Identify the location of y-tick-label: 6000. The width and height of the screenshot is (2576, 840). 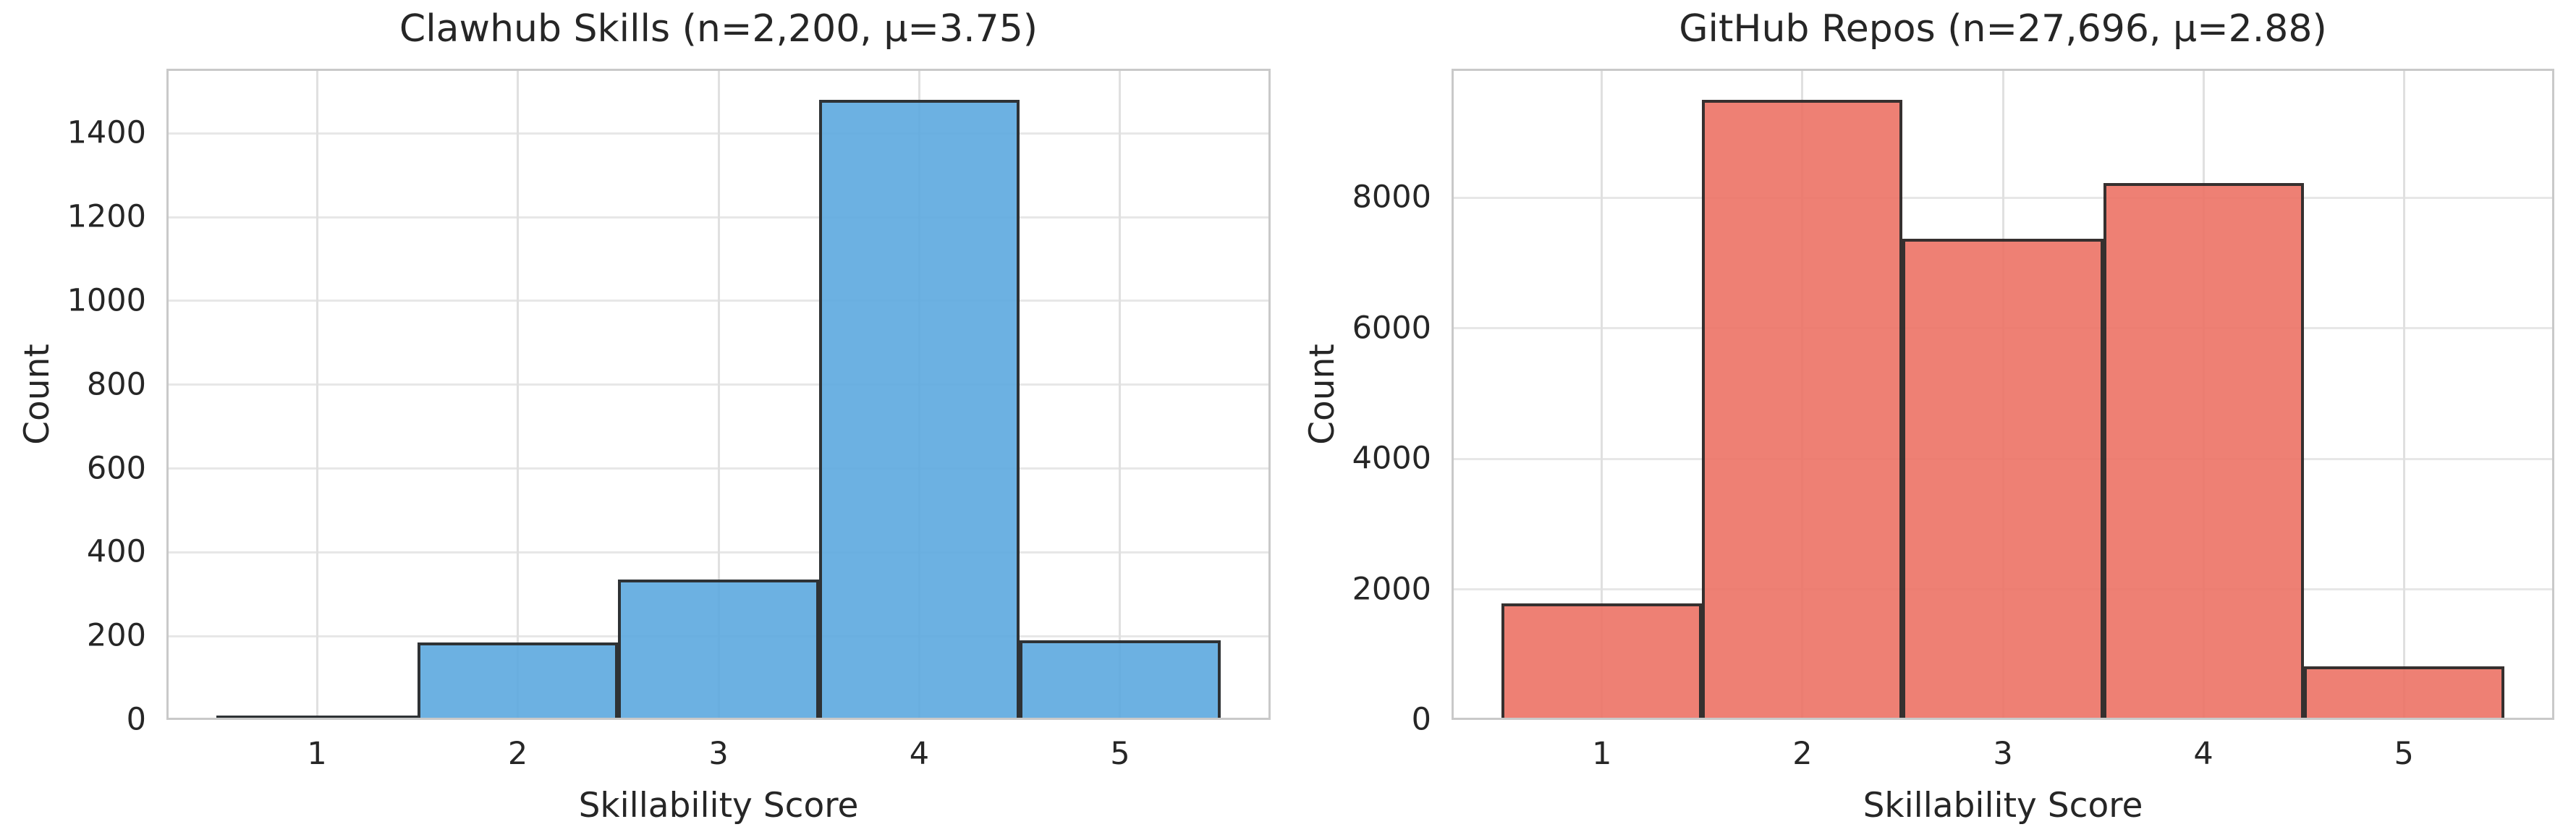
(1391, 328).